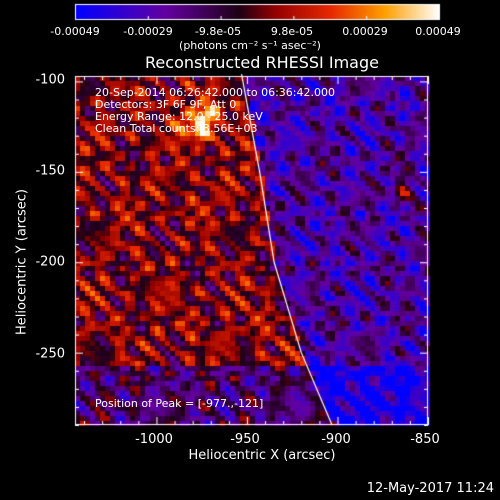 This screenshot has width=500, height=500. What do you see at coordinates (430, 488) in the screenshot?
I see `footer-date: 12-May-2017 11:24` at bounding box center [430, 488].